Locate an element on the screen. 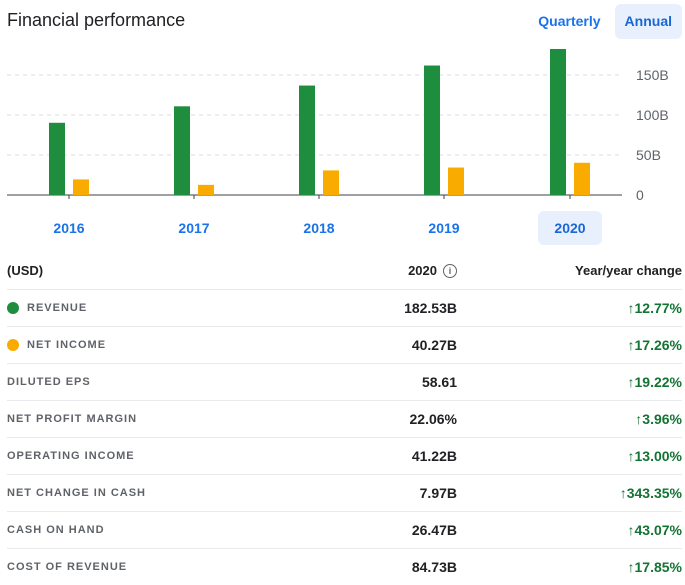 Image resolution: width=685 pixels, height=585 pixels. table-row: NET CHANGE IN CASH 7.97B ↑343.35% is located at coordinates (344, 493).